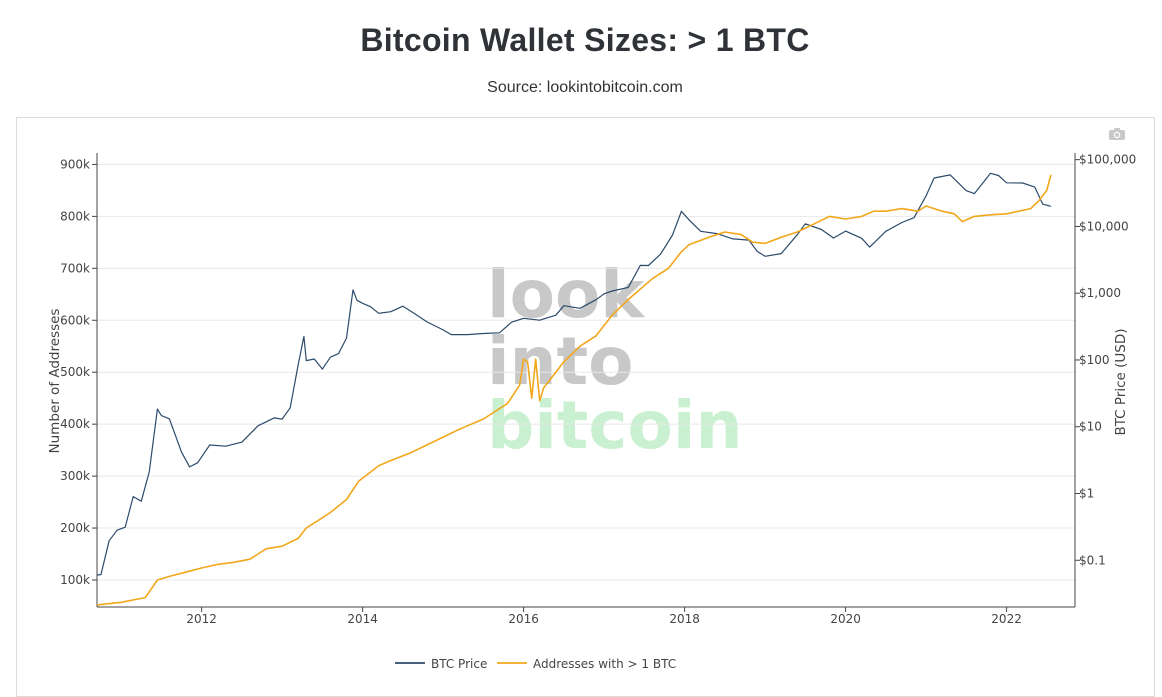  I want to click on legend: BTC Price Addresses with > 1 BTC, so click(535, 664).